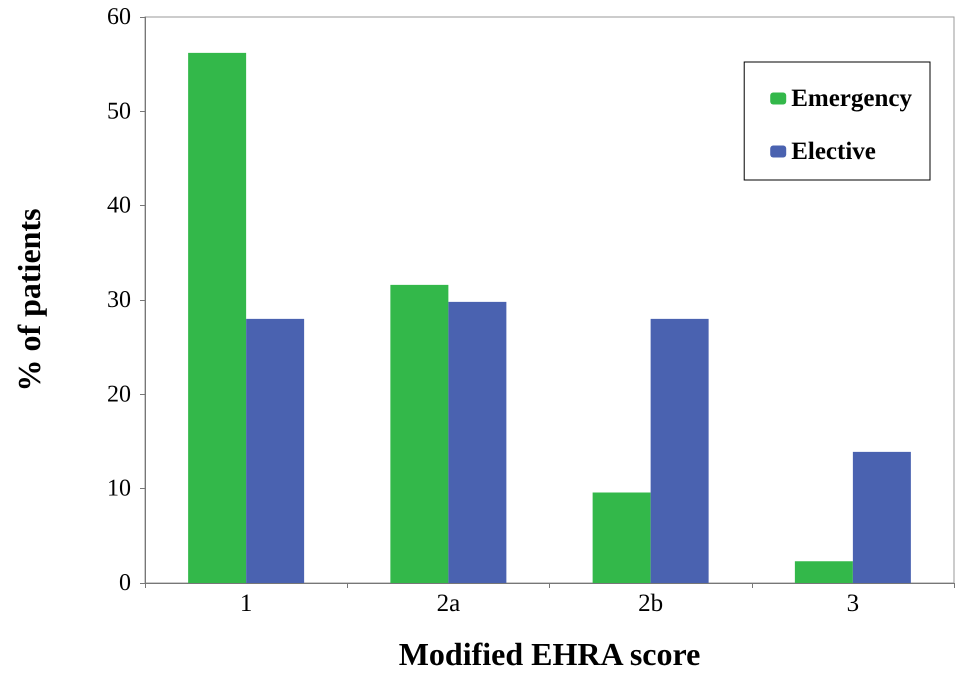 Image resolution: width=960 pixels, height=675 pixels. What do you see at coordinates (833, 151) in the screenshot?
I see `legend-label: Elective` at bounding box center [833, 151].